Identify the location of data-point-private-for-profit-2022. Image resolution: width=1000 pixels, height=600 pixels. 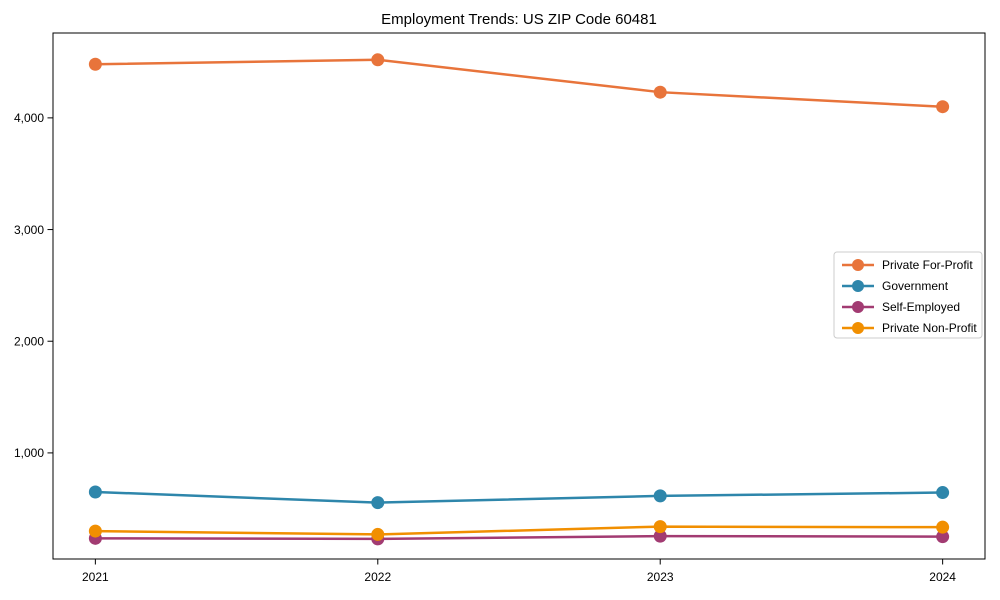
(378, 60).